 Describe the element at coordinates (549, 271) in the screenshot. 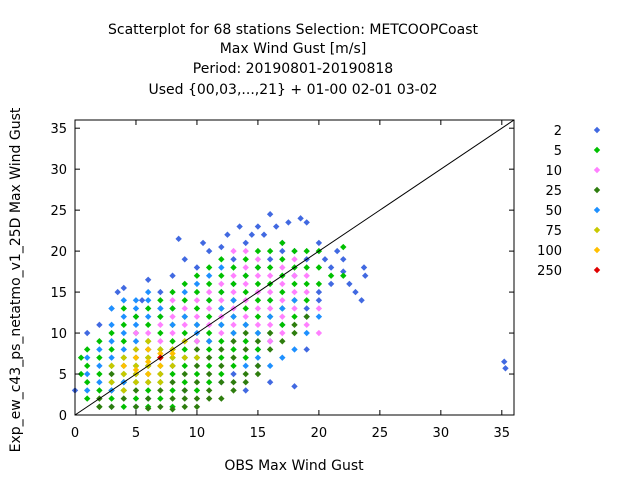

I see `legend-label: 250` at that location.